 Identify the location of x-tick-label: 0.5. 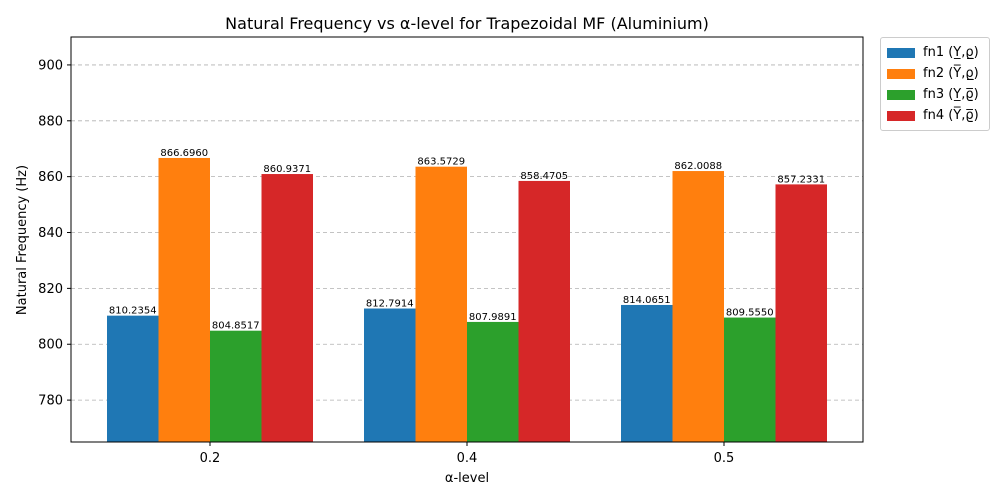
(724, 458).